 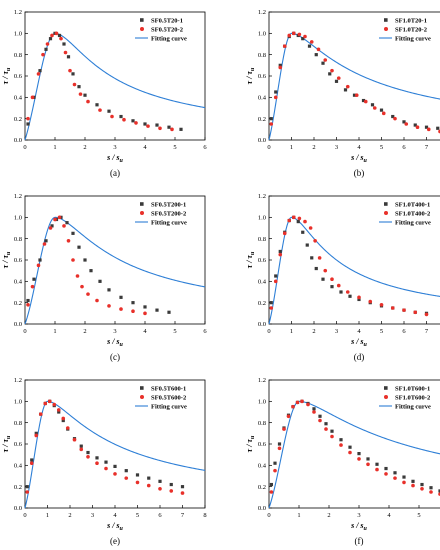 I want to click on legend-marker-circle, so click(x=142, y=29).